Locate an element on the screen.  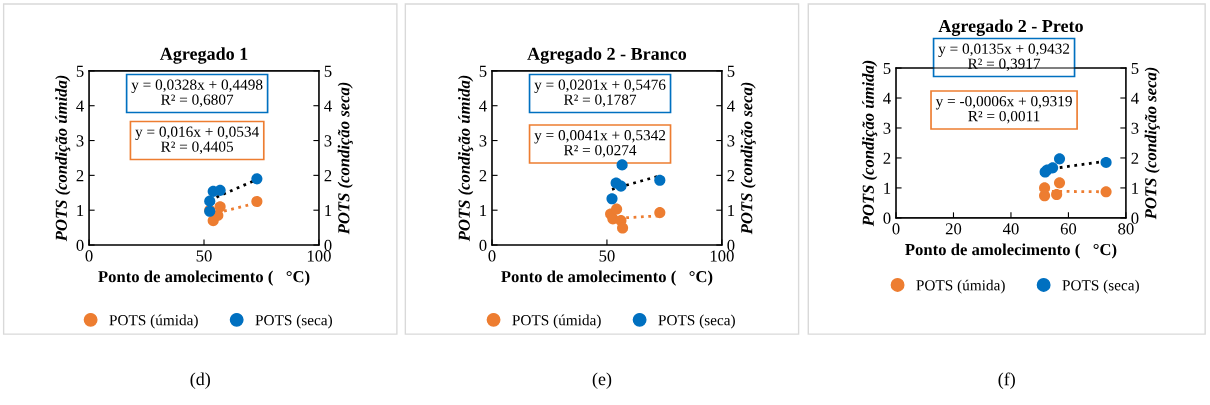
annotation: y = 0,016x + 0,0534 R² = 0,4405 is located at coordinates (197, 140).